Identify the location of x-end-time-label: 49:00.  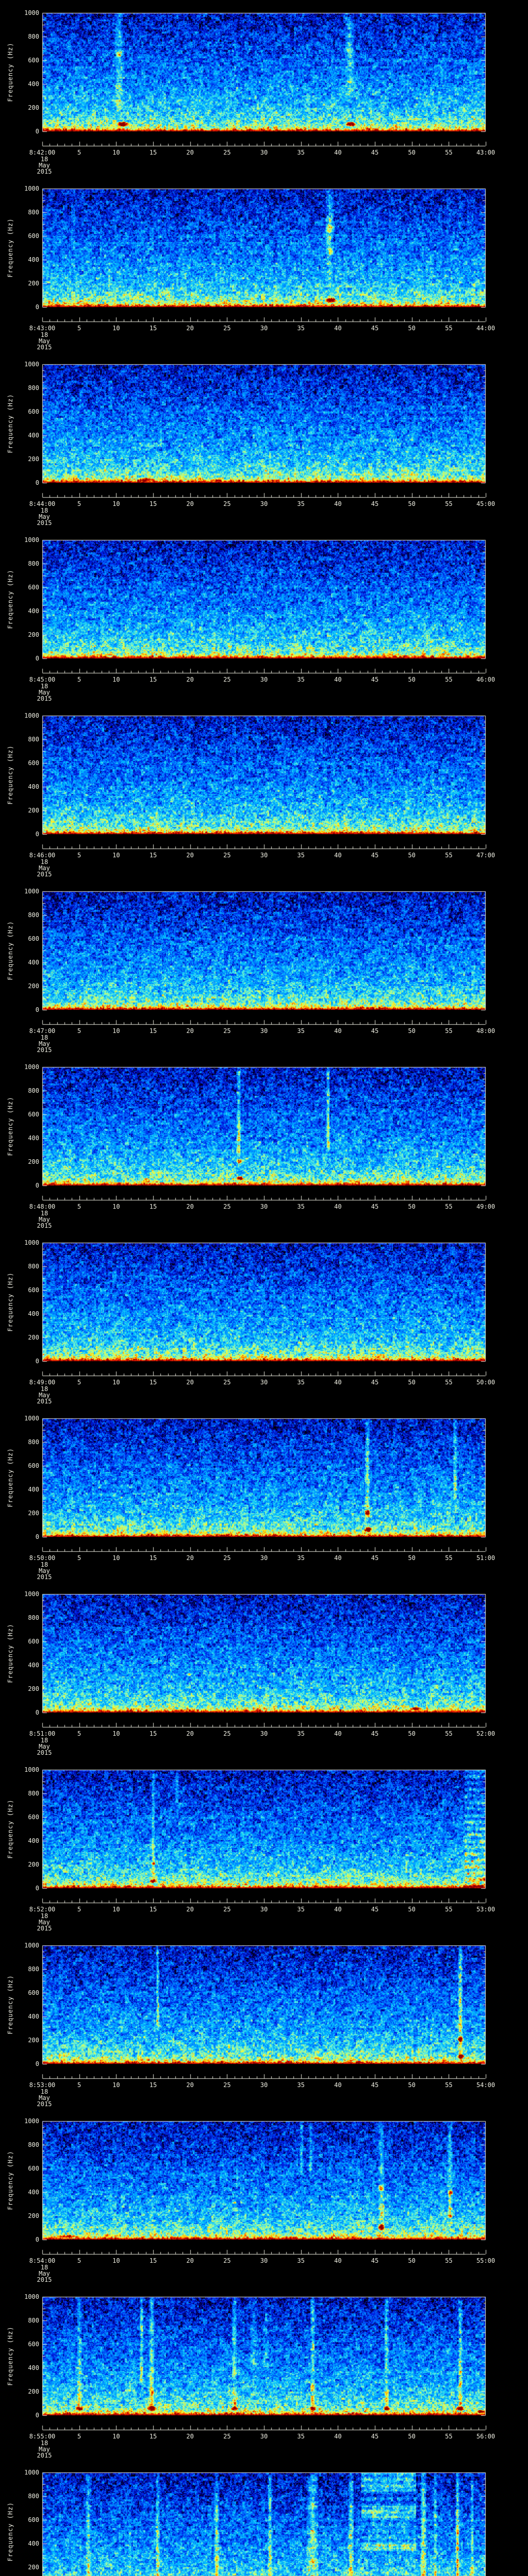
(486, 1206).